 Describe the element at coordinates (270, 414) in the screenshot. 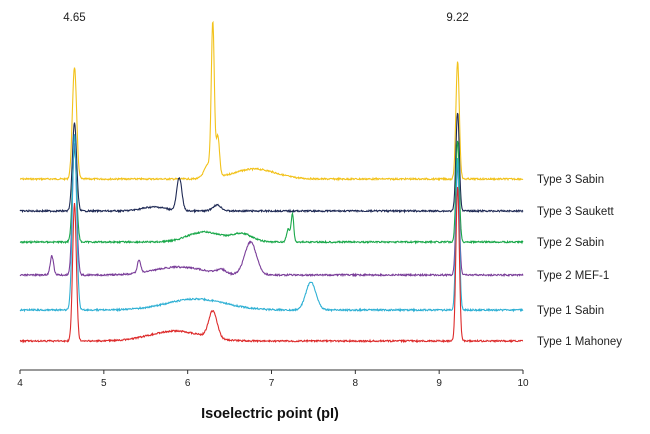

I see `x-axis-title: Isoelectric point (pI)` at that location.